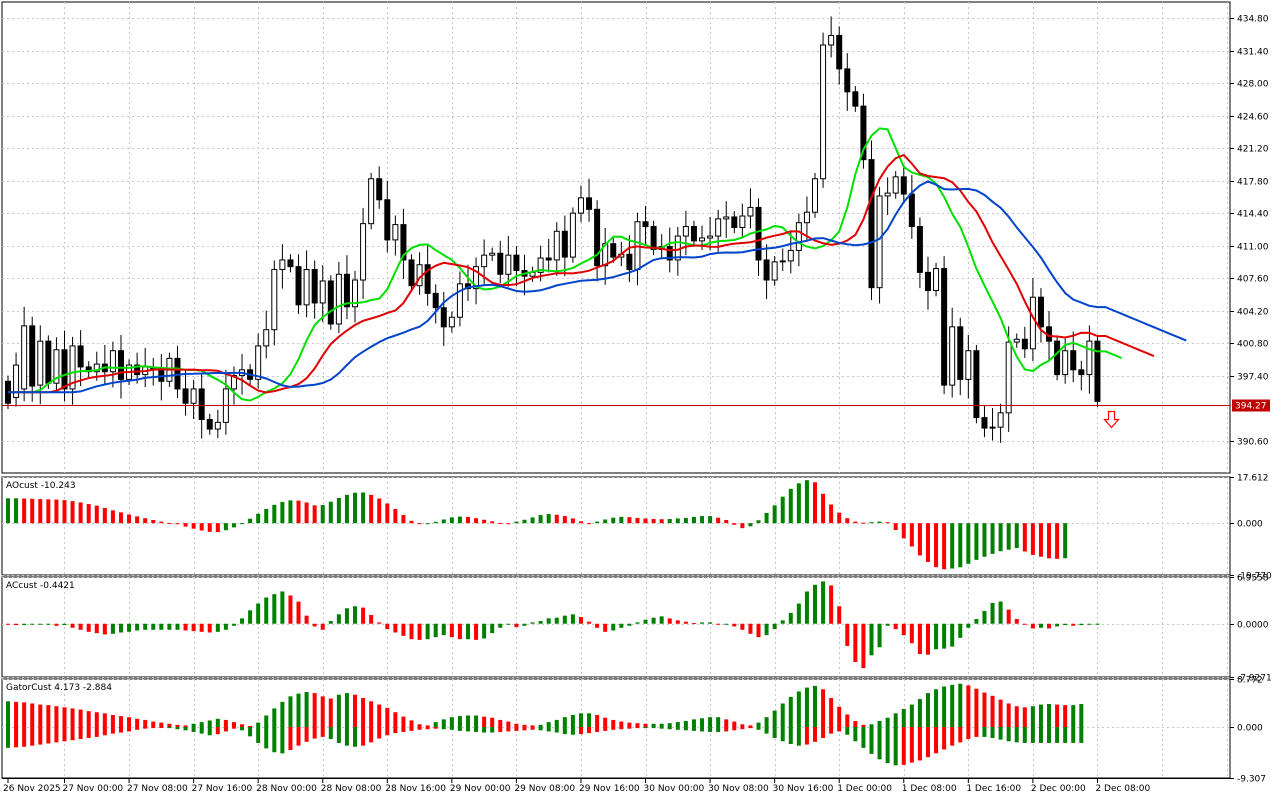 Image resolution: width=1280 pixels, height=800 pixels. What do you see at coordinates (616, 526) in the screenshot?
I see `panel-frame` at bounding box center [616, 526].